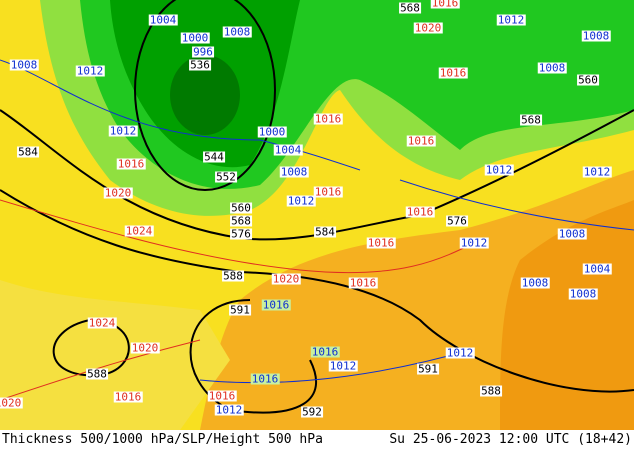 This screenshot has width=634, height=450. Describe the element at coordinates (312, 412) in the screenshot. I see `height-label: 592` at that location.